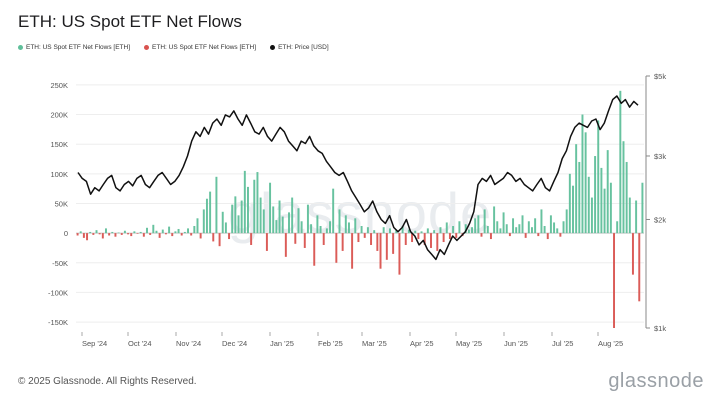  I want to click on y-left-tick-label: 150K, so click(59, 144).